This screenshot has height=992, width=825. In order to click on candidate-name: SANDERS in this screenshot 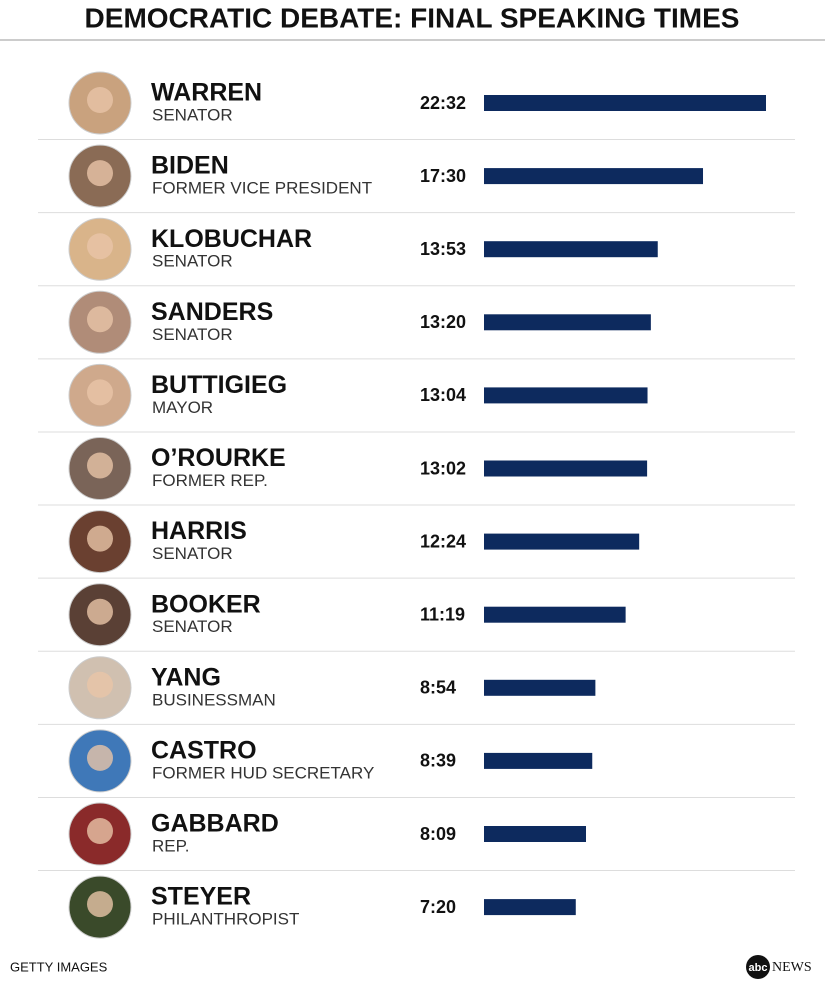, I will do `click(212, 312)`.